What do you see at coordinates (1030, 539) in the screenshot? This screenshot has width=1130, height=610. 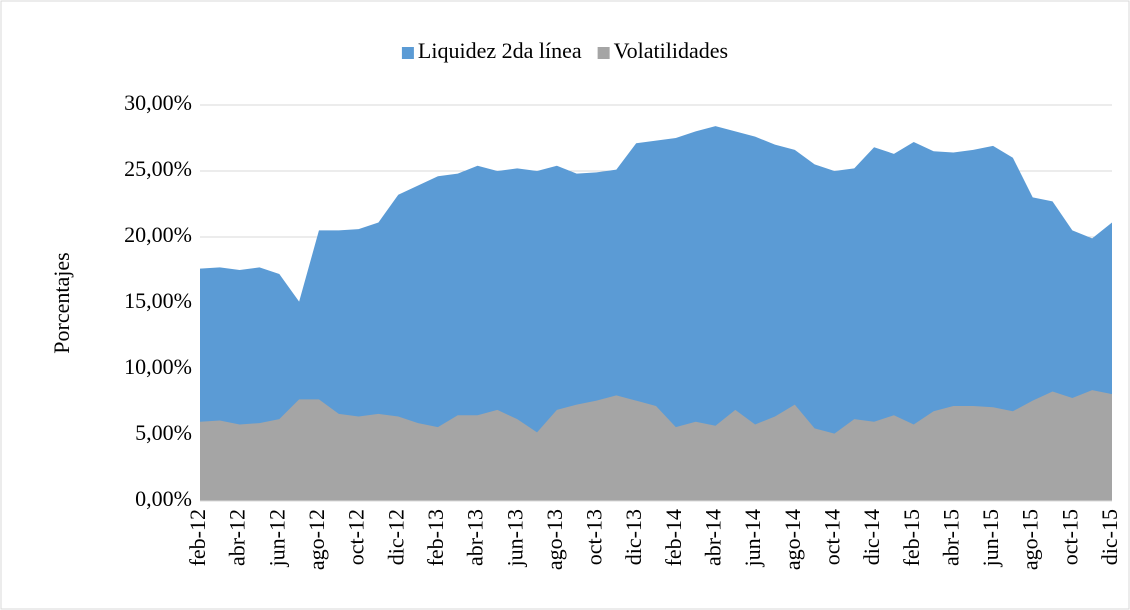 I see `x-tick-label: ago-15` at bounding box center [1030, 539].